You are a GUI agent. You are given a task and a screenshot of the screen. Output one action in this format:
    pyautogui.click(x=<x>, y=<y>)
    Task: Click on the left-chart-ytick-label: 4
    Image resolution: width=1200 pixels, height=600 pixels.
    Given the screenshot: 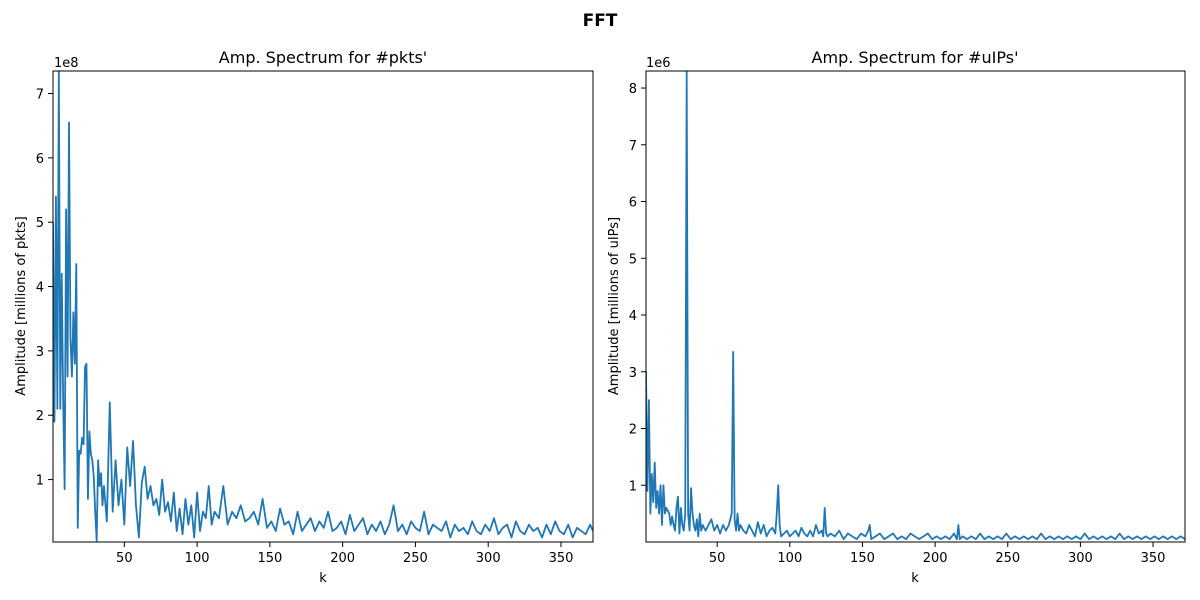 What is the action you would take?
    pyautogui.click(x=40, y=288)
    